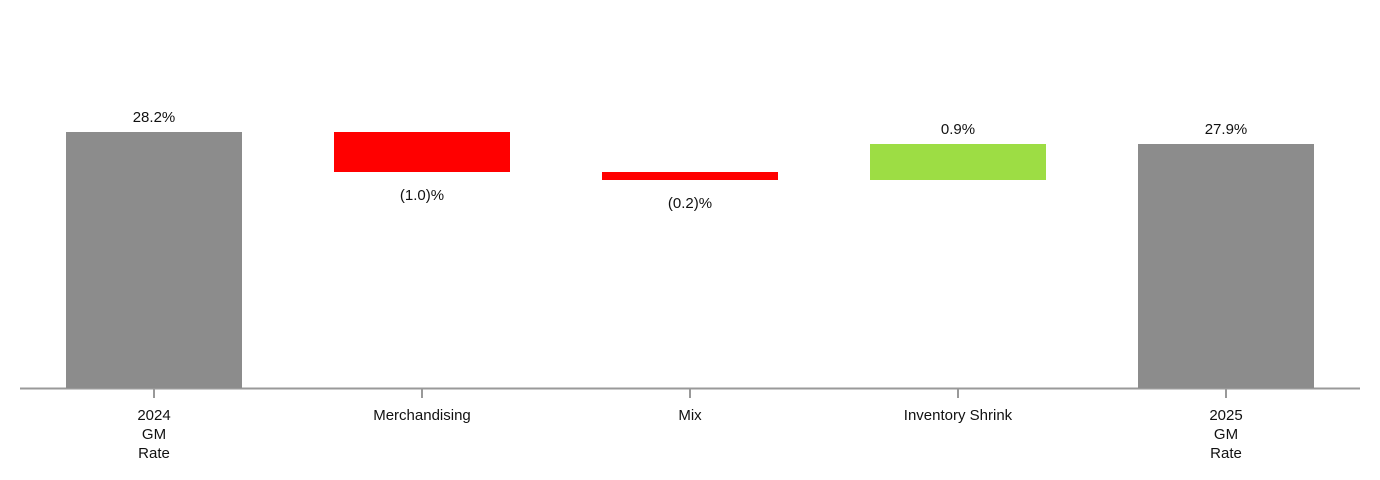 The image size is (1380, 480). Describe the element at coordinates (1226, 434) in the screenshot. I see `x-tick-label: 2025 GM Rate` at that location.